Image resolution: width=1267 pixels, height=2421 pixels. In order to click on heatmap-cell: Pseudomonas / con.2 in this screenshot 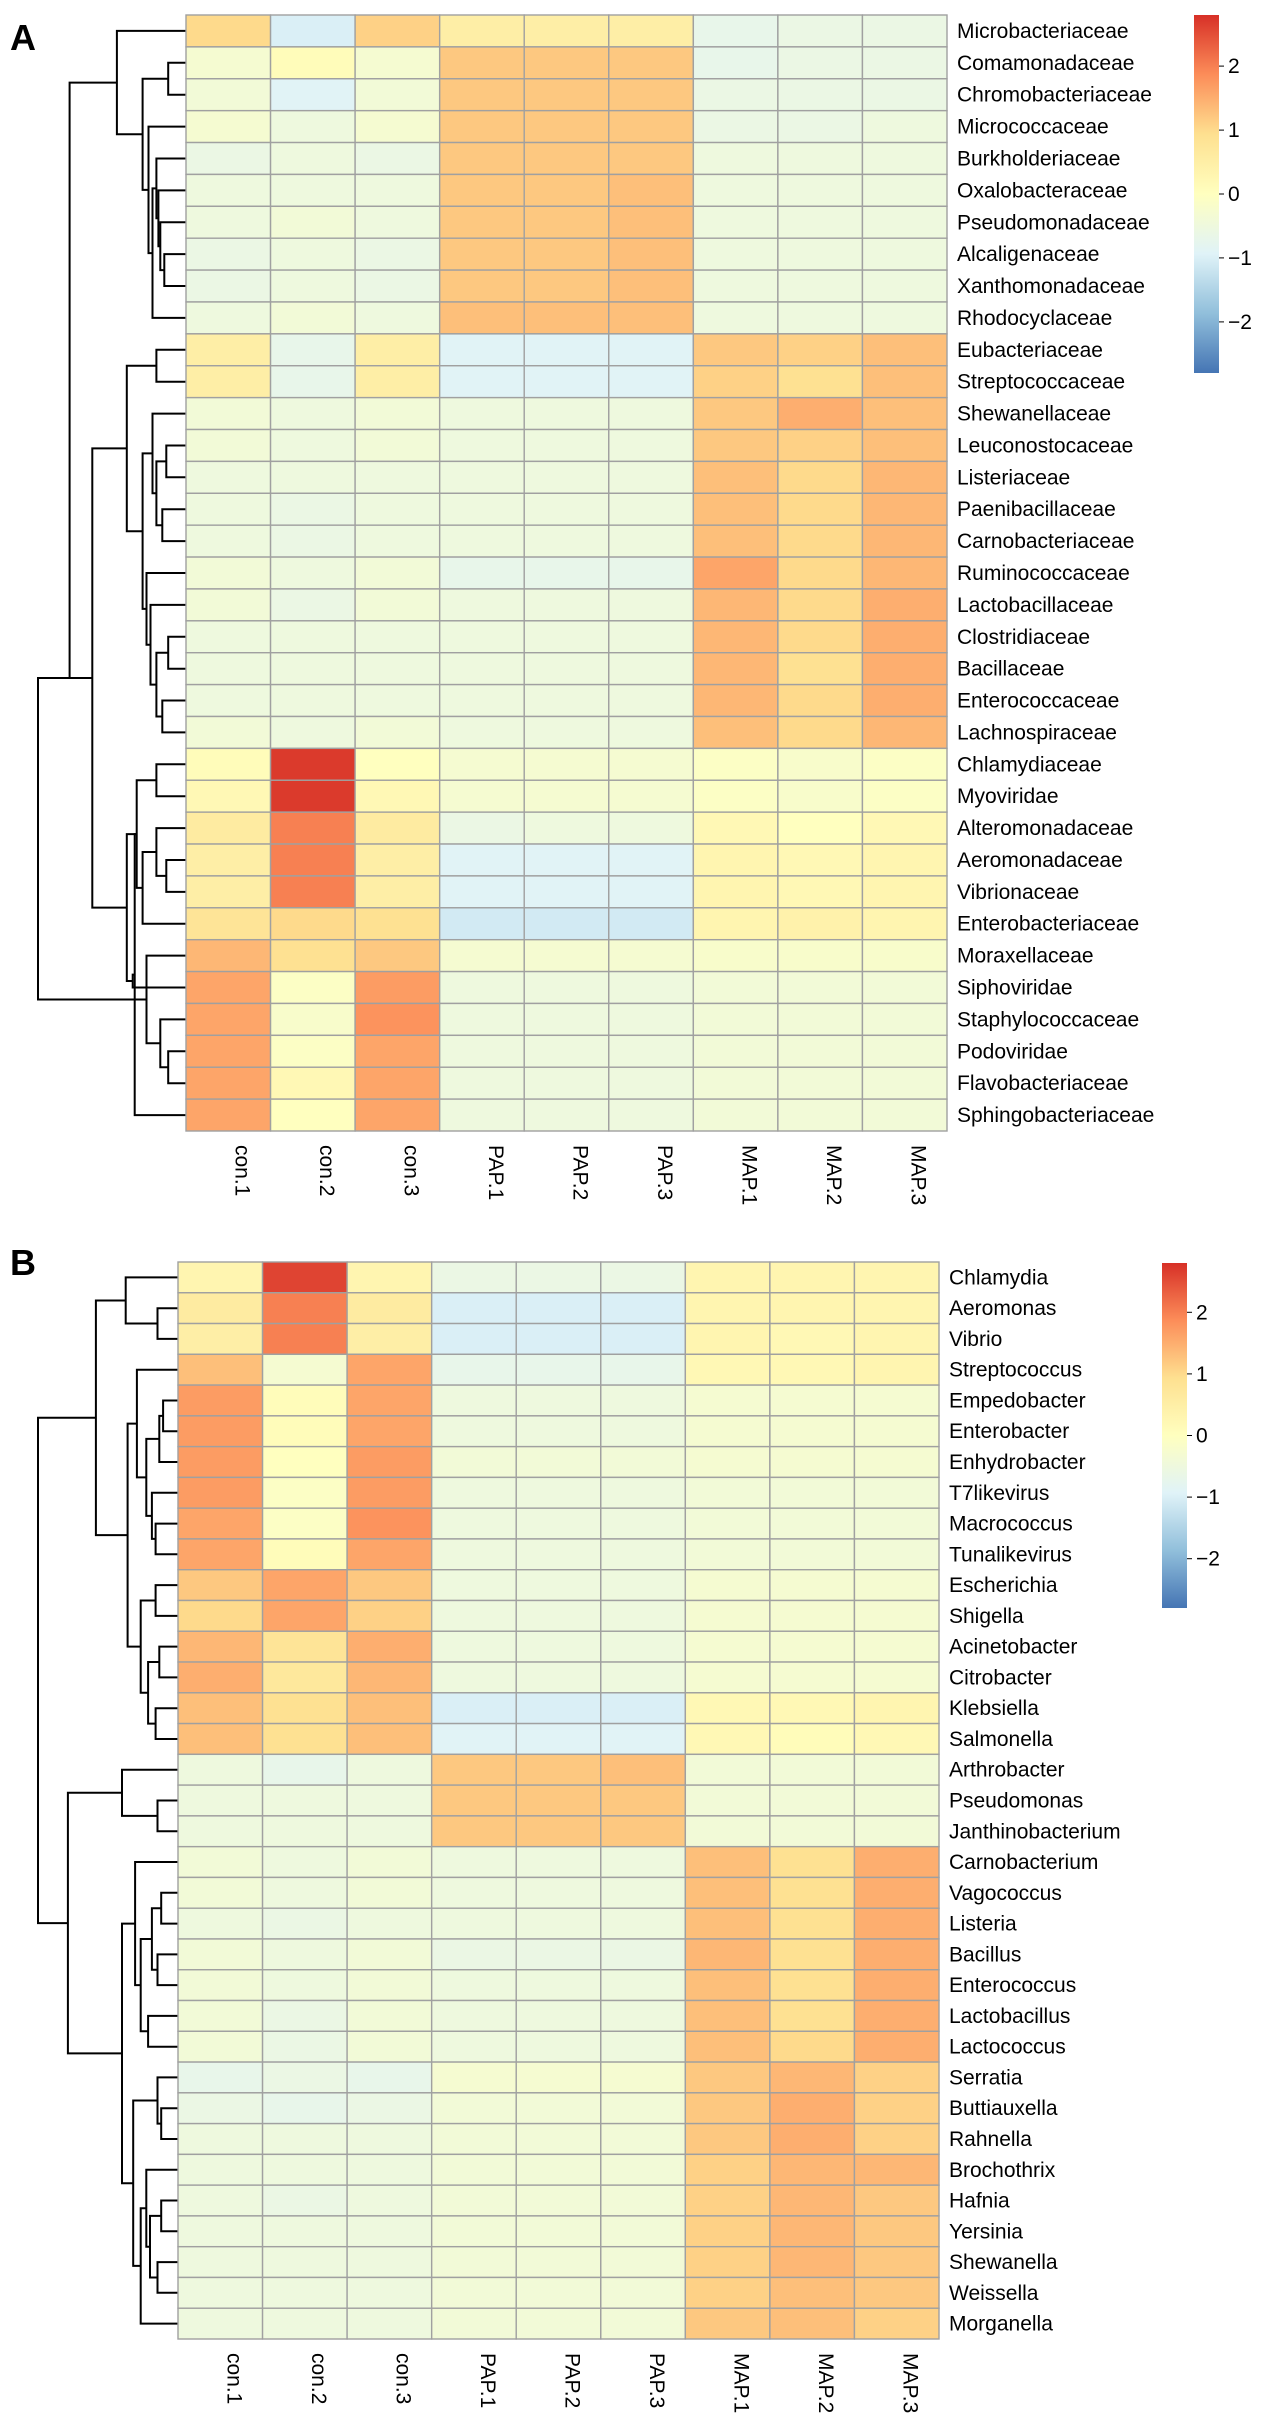, I will do `click(304, 1800)`.